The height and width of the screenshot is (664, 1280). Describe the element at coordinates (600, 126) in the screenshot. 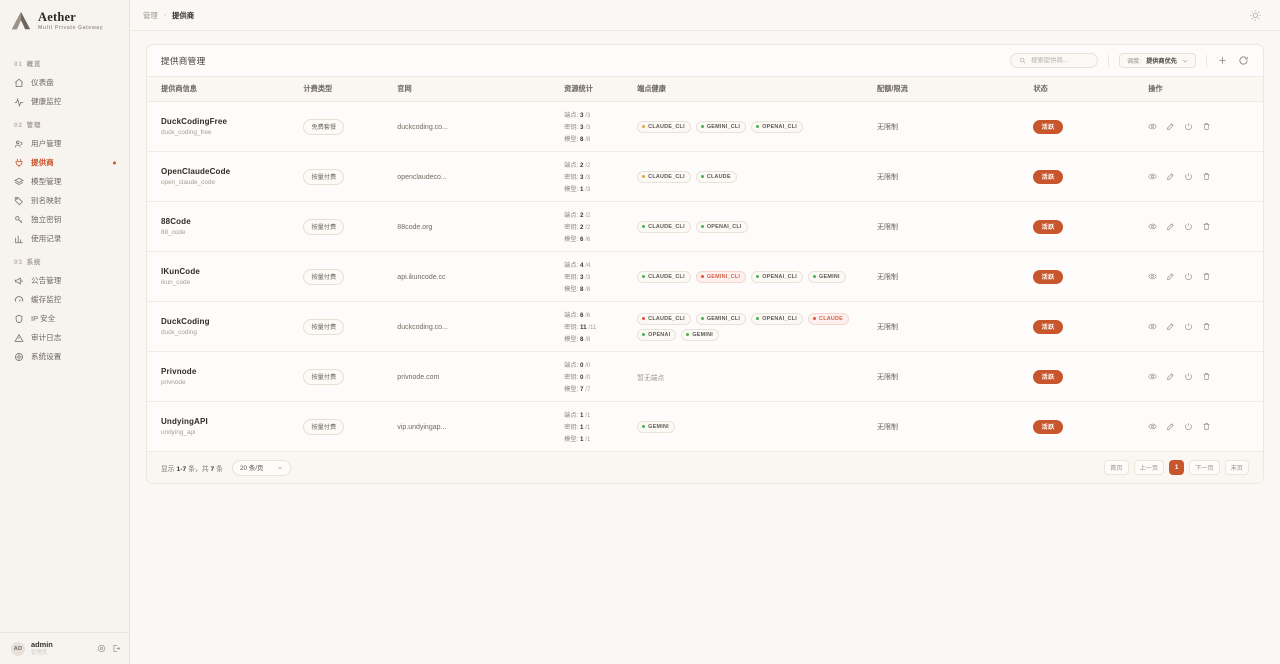

I see `resource-stats: 端点: 3 /3 密钥: 3 /3 模型: 8 /8` at that location.